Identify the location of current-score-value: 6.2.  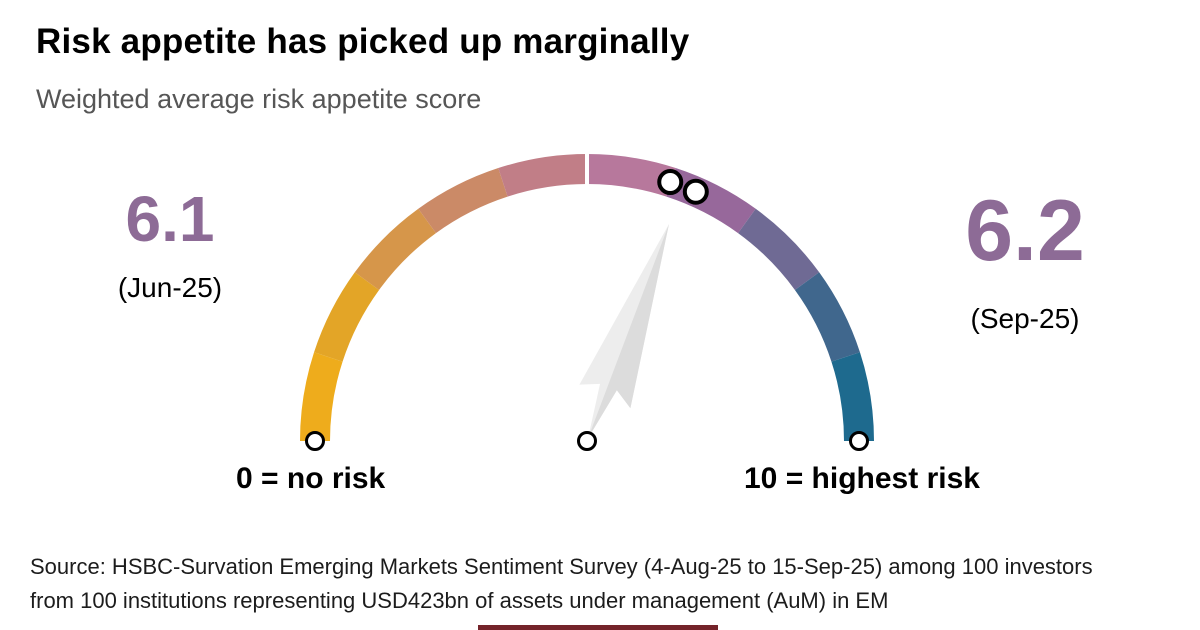
(1025, 231).